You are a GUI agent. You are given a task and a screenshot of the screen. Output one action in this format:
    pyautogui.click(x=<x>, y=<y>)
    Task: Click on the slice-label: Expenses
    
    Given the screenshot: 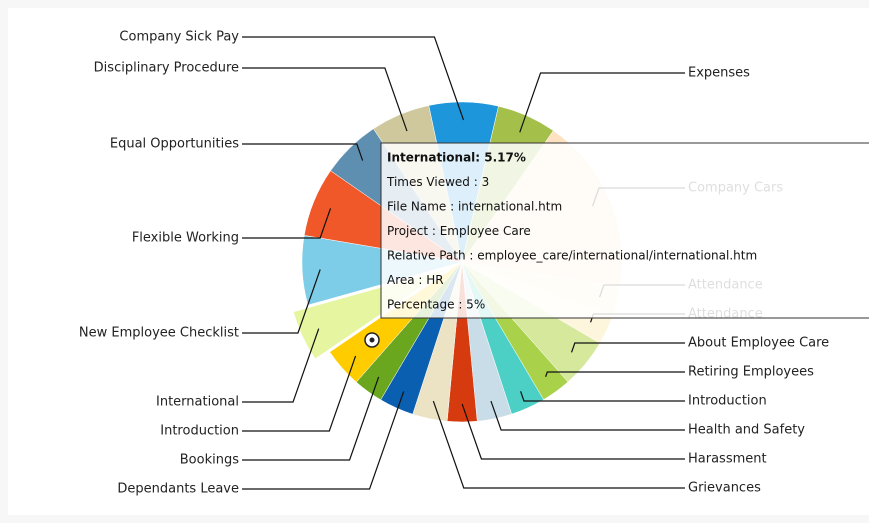 What is the action you would take?
    pyautogui.click(x=719, y=73)
    